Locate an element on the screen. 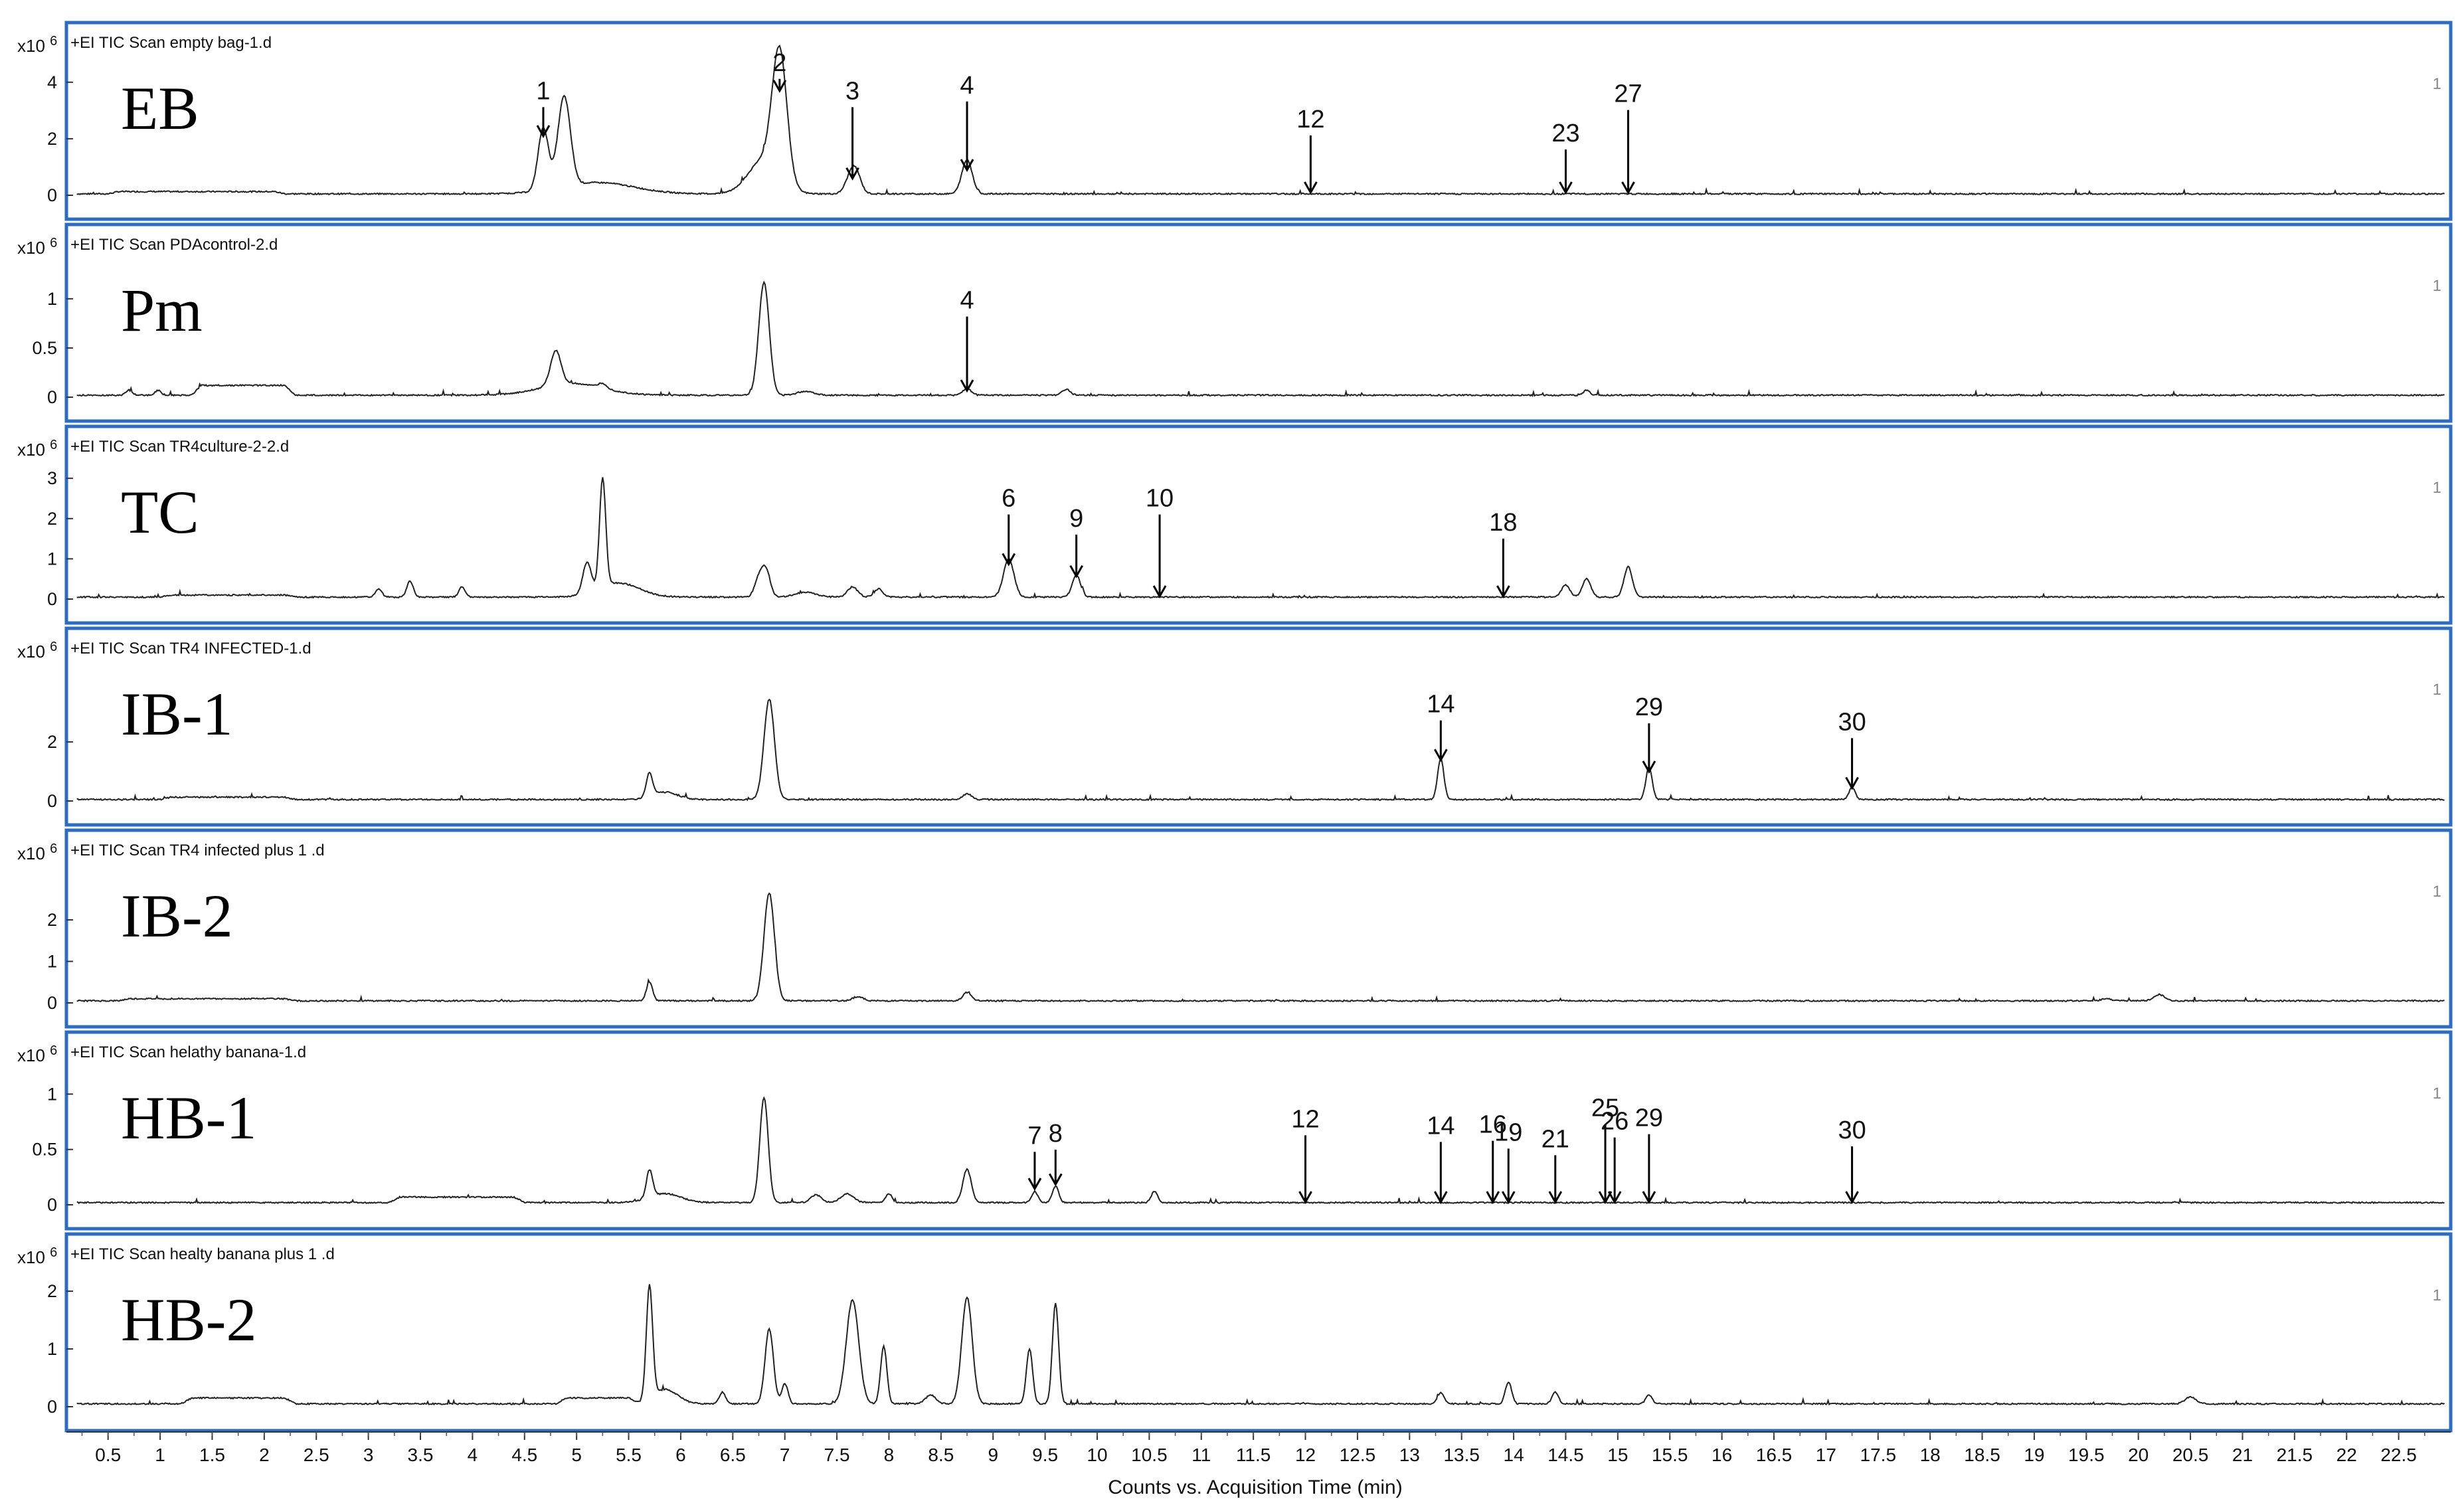  x-tick-label: 15 is located at coordinates (1617, 1455).